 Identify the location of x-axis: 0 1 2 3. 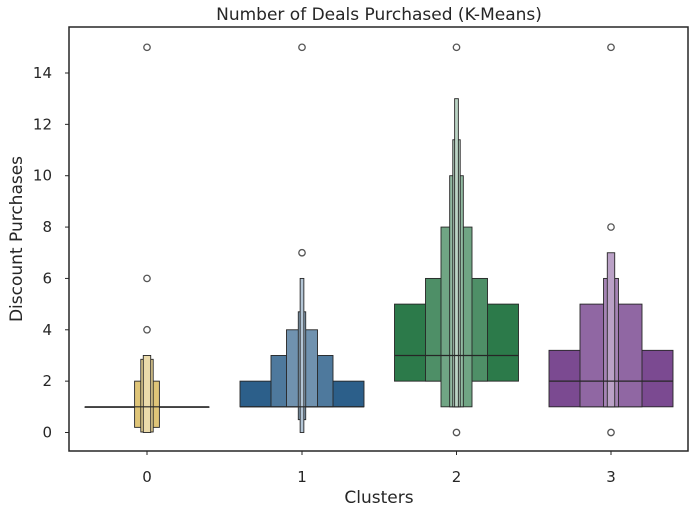
(379, 468).